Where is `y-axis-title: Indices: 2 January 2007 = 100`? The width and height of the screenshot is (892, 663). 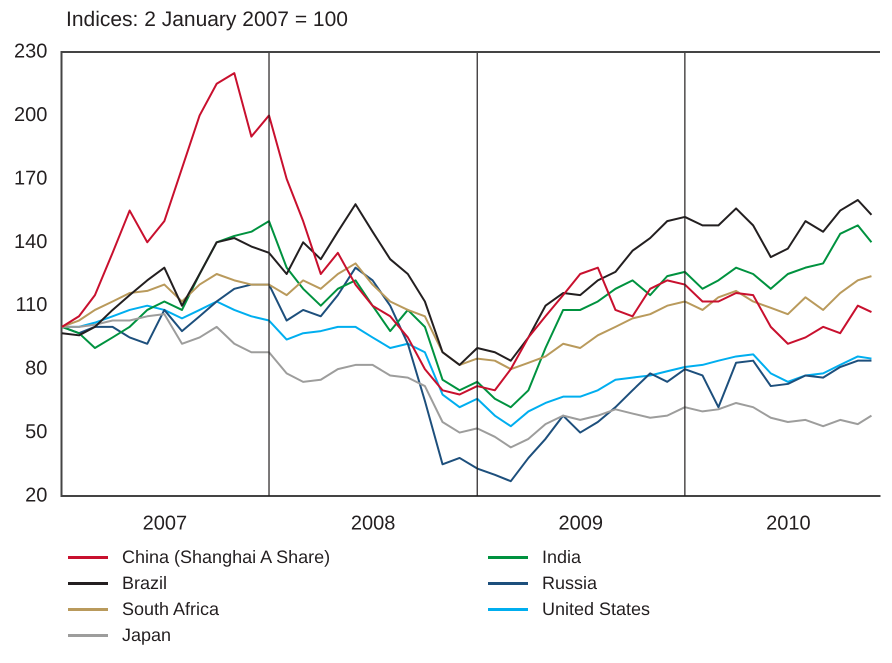 y-axis-title: Indices: 2 January 2007 = 100 is located at coordinates (207, 20).